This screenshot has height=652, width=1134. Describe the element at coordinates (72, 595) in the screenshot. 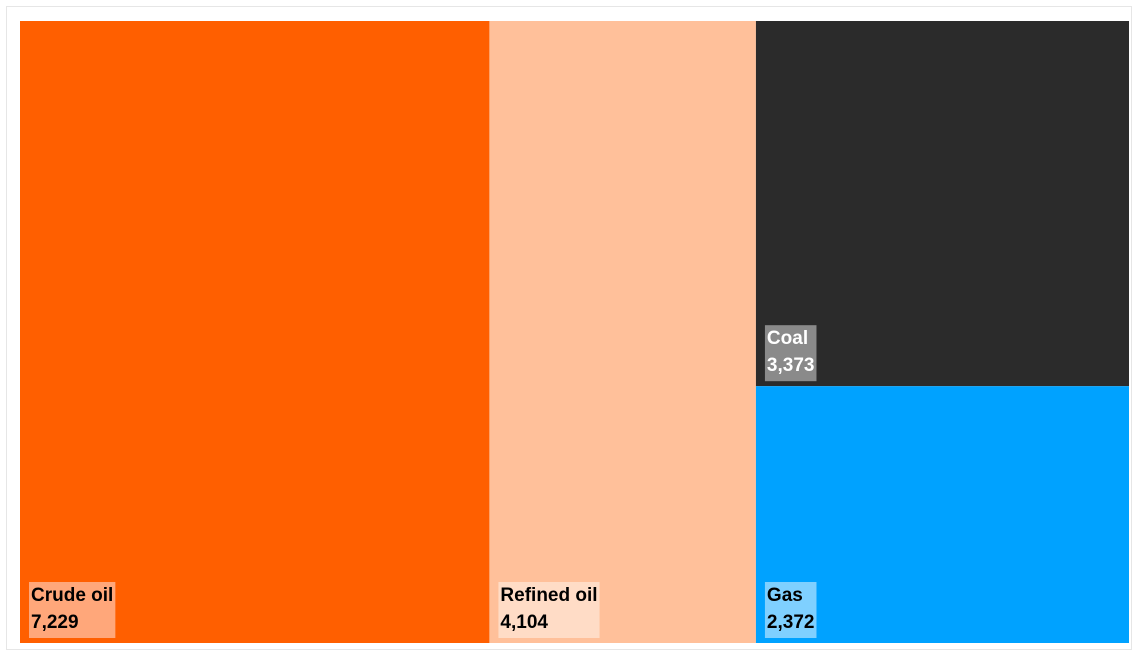

I see `tile-label-name-crude-oil: Crude oil` at that location.